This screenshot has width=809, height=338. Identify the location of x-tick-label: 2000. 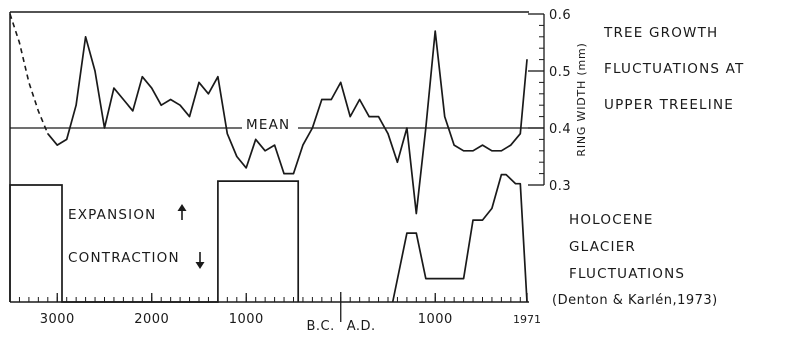
(151, 319).